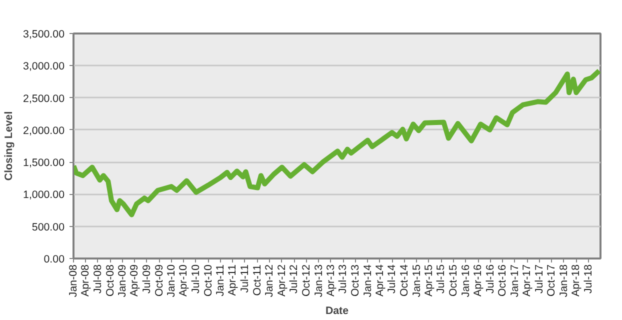 The image size is (622, 320). I want to click on y-tick-label: 3,500.00, so click(44, 34).